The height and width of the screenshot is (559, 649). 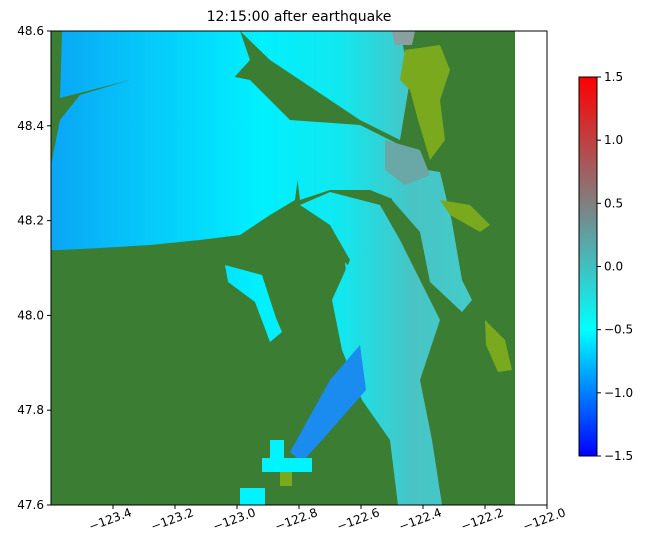 What do you see at coordinates (30, 410) in the screenshot?
I see `y-tick-label: 47.8` at bounding box center [30, 410].